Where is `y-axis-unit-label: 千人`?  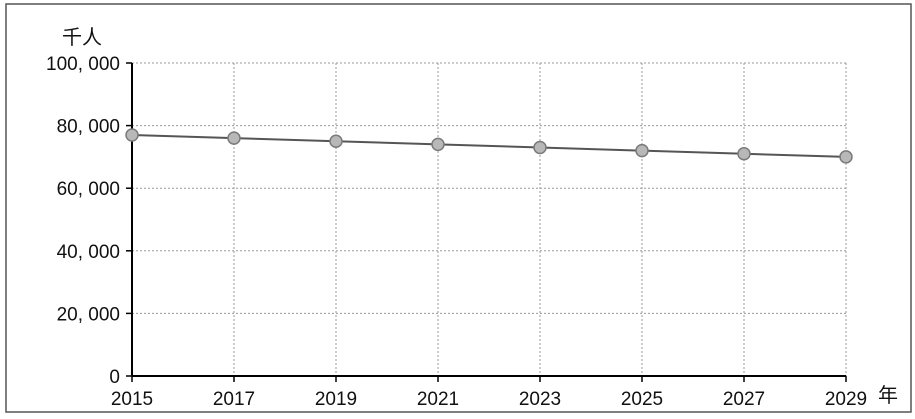
y-axis-unit-label: 千人 is located at coordinates (82, 37).